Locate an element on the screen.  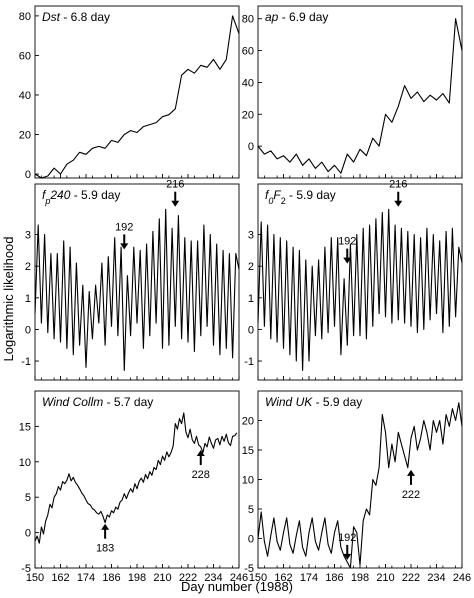
arrow-label: 222 is located at coordinates (411, 495).